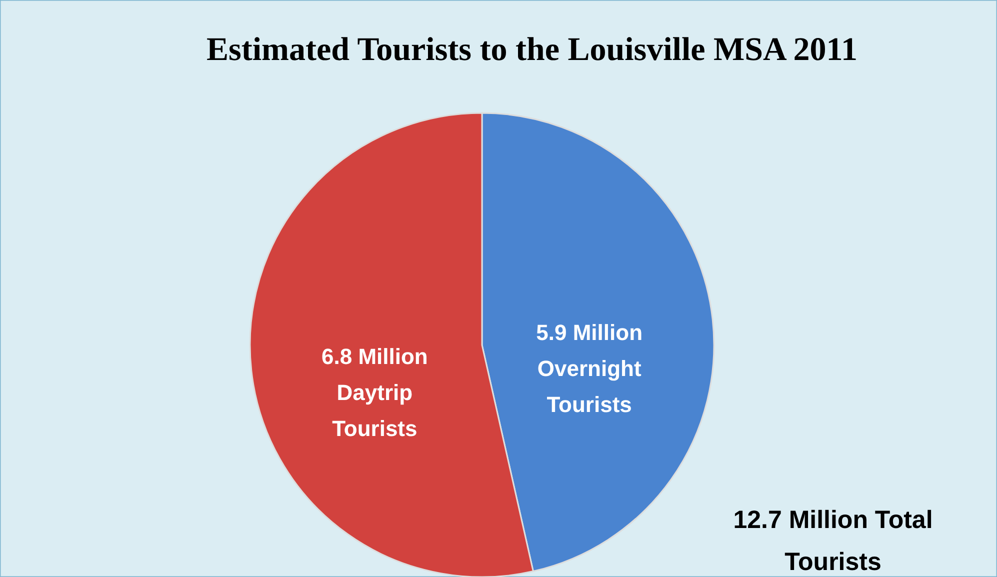  Describe the element at coordinates (374, 356) in the screenshot. I see `data-label: 6.8 Million` at that location.